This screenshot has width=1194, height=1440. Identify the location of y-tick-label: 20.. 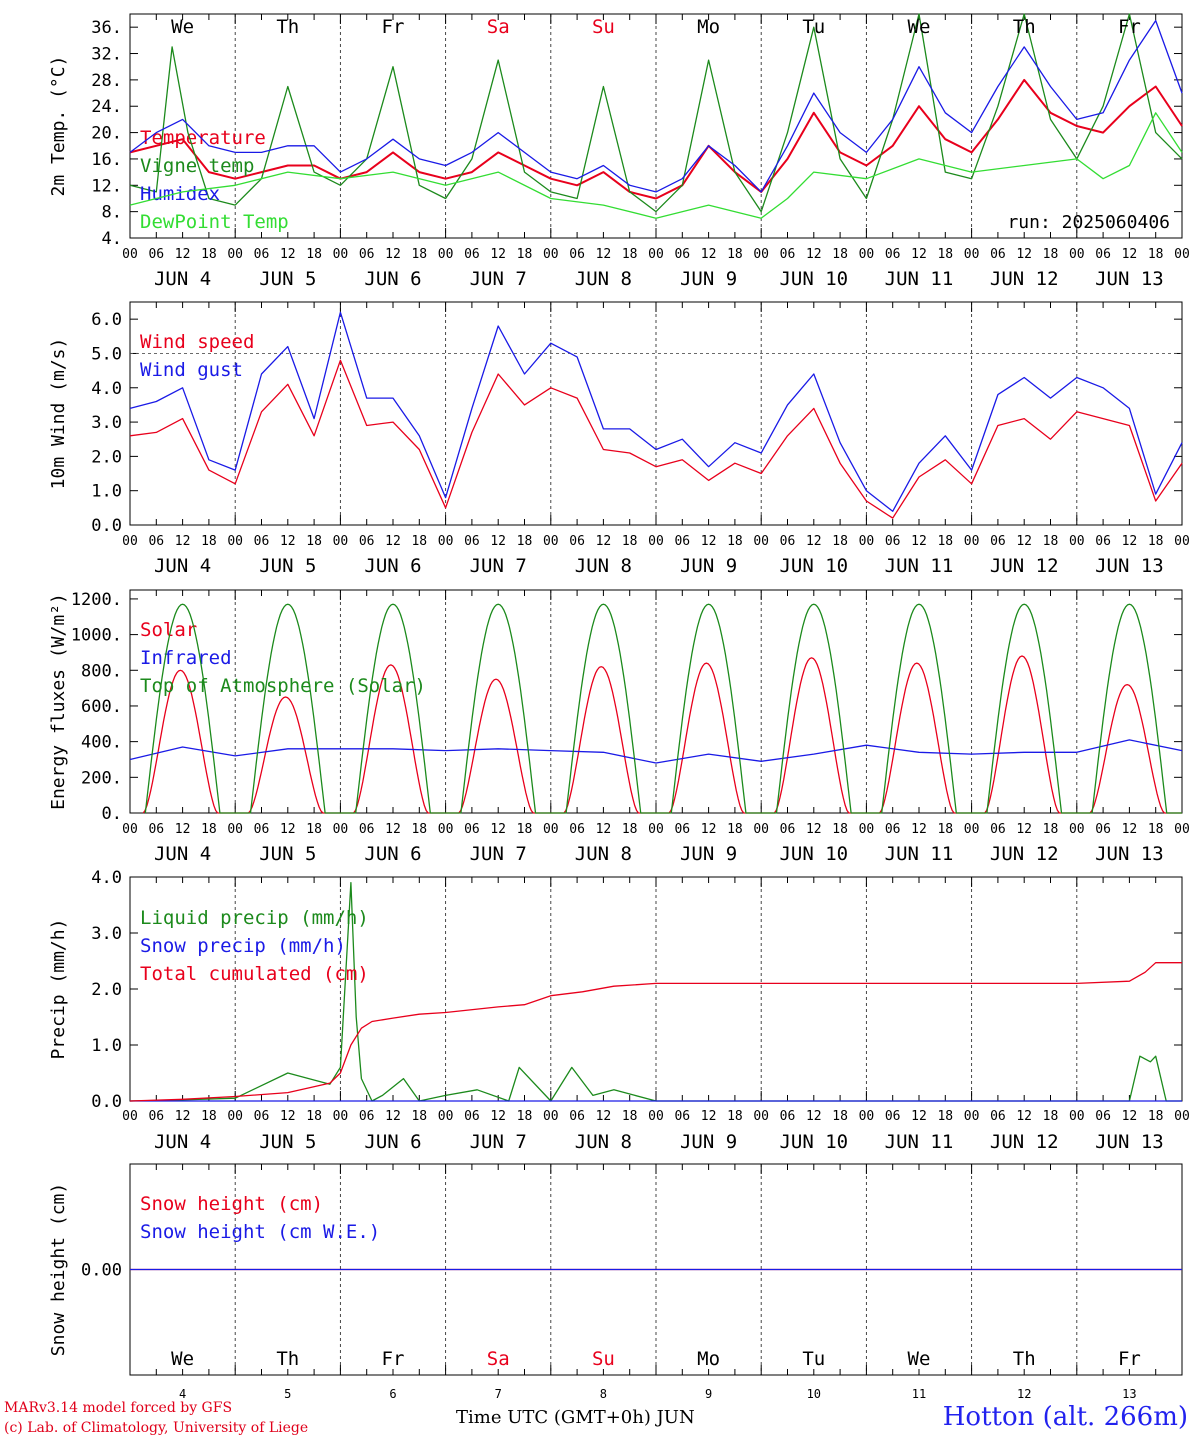
(106, 134).